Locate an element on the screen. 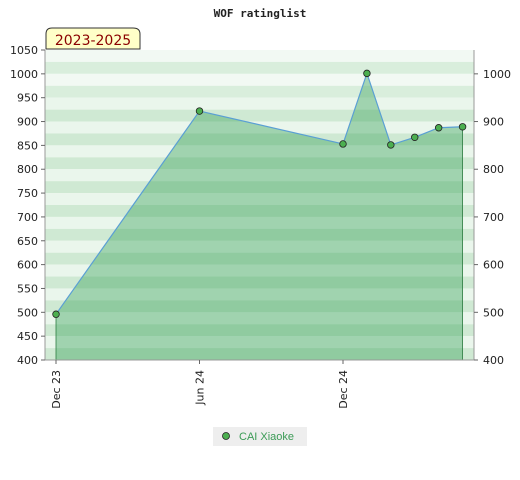 Image resolution: width=520 pixels, height=480 pixels. year-badge-label: 2023-2025 is located at coordinates (93, 41).